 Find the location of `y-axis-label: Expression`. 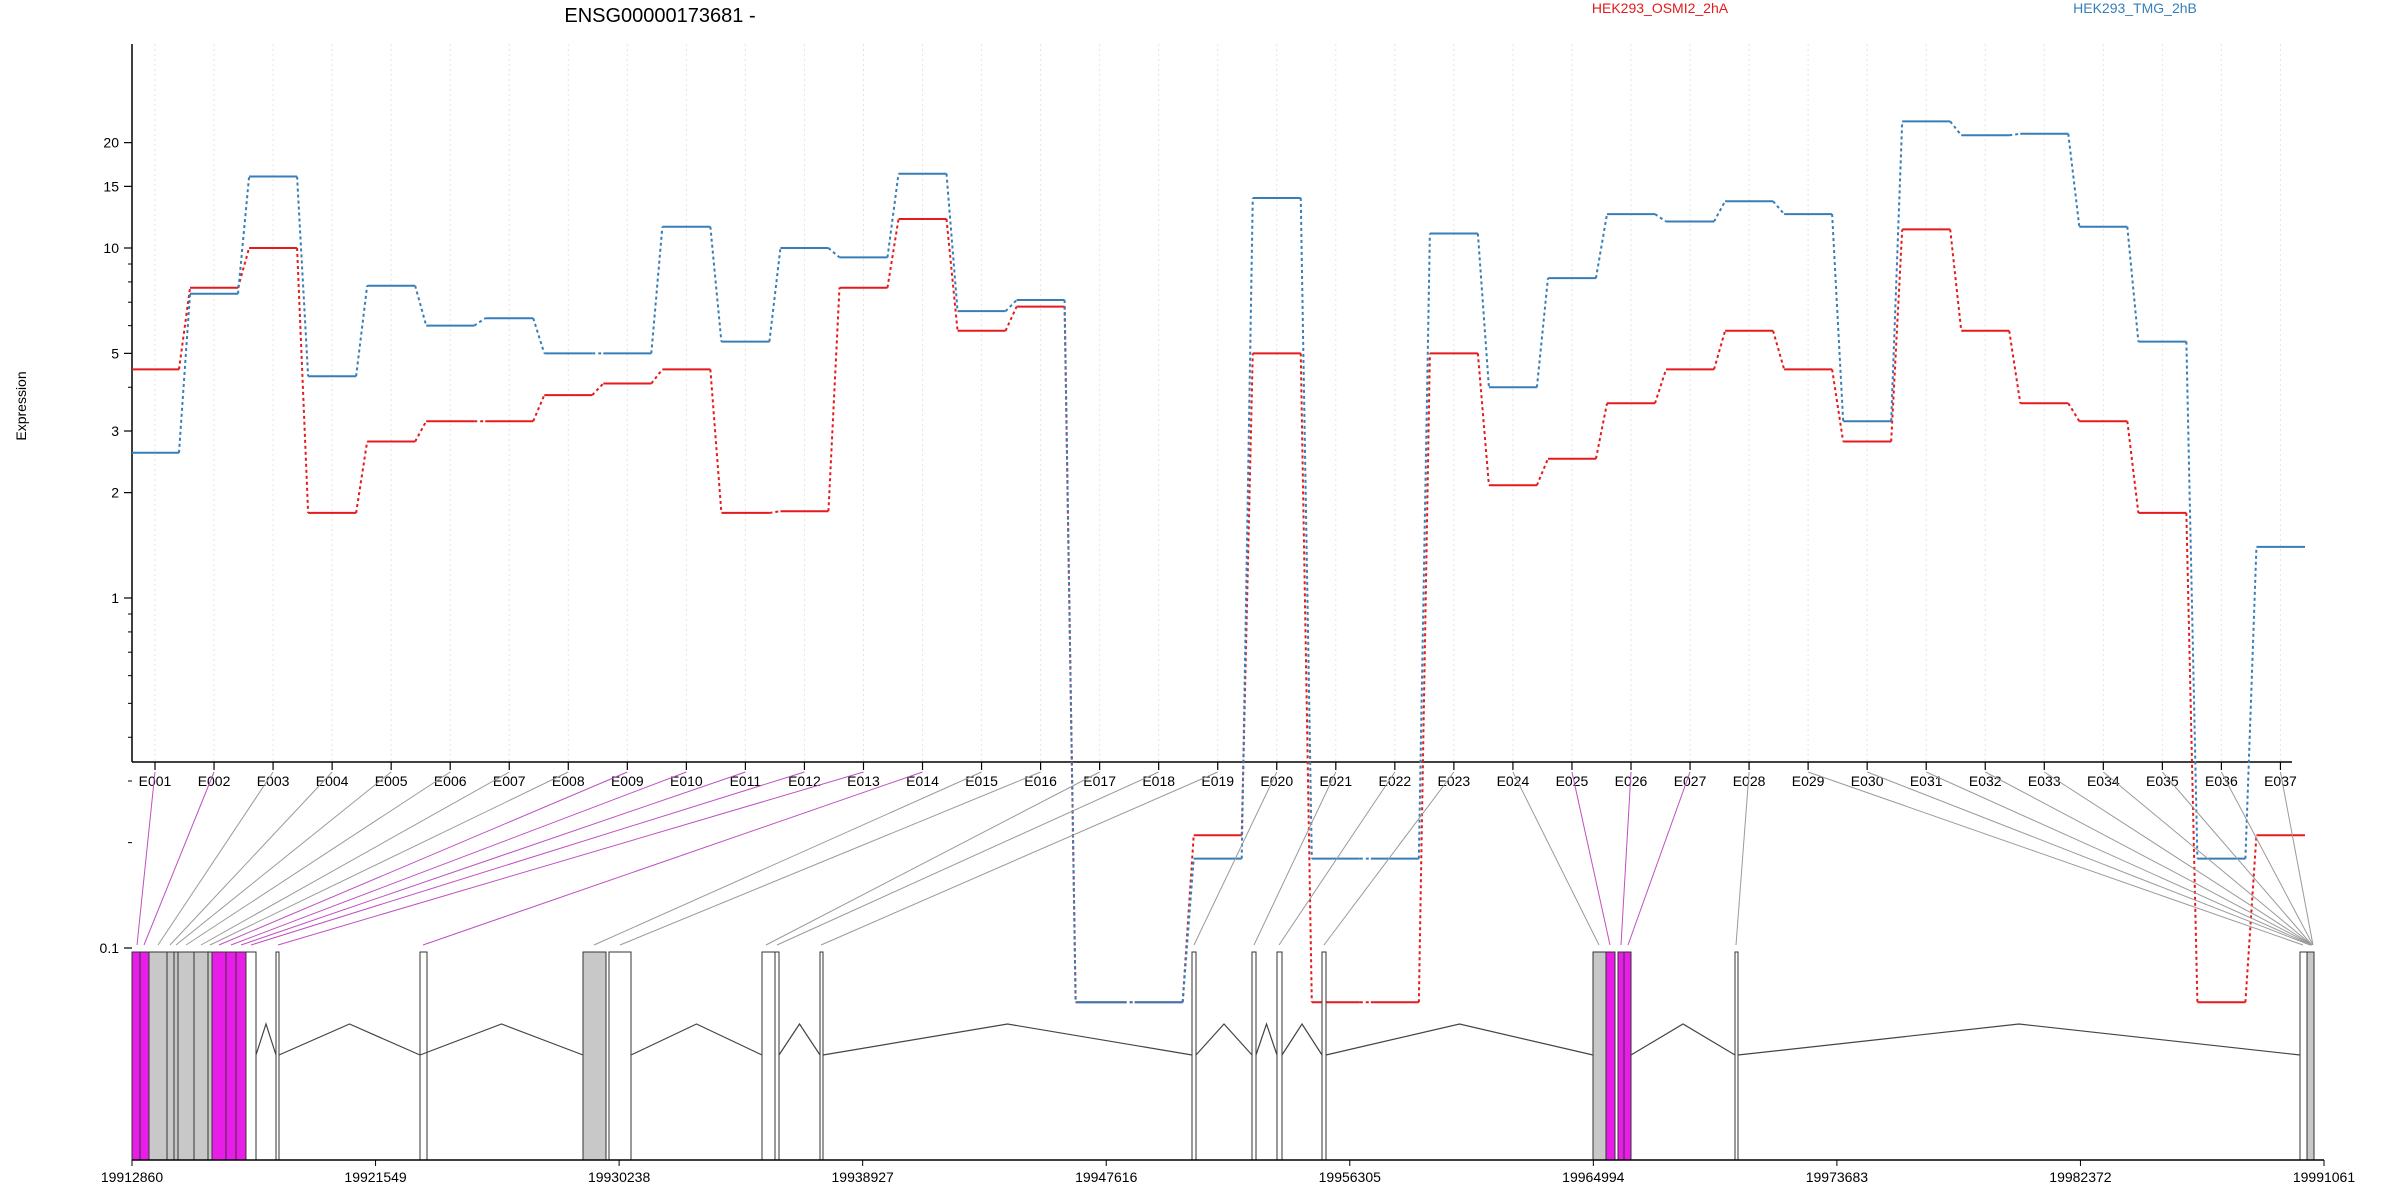

y-axis-label: Expression is located at coordinates (21, 405).